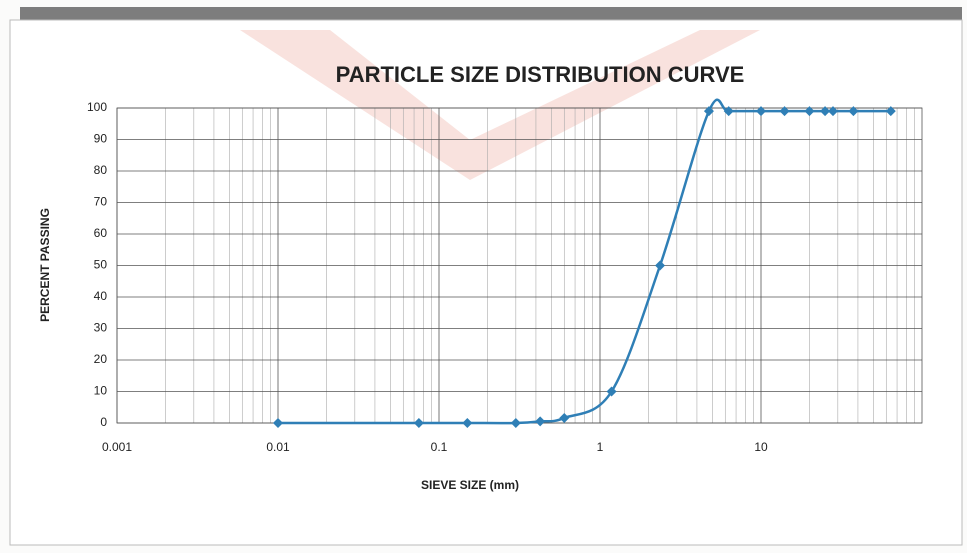  Describe the element at coordinates (101, 391) in the screenshot. I see `y-tick-label: 10` at that location.